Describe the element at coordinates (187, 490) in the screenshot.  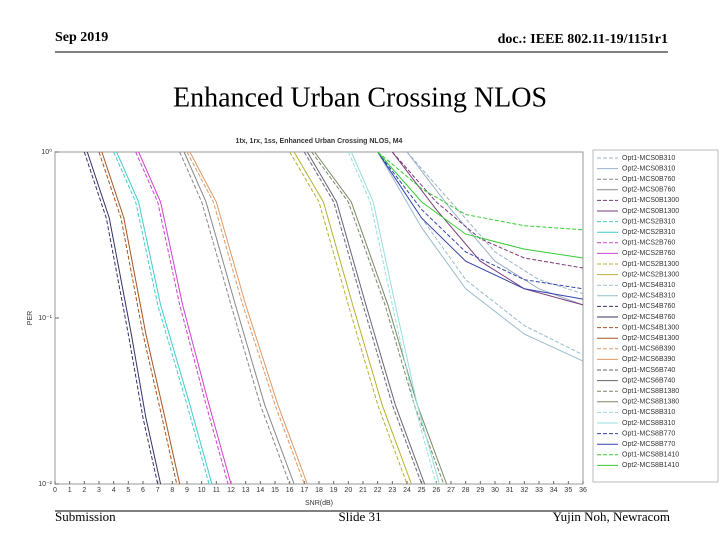
I see `x-tick-label: 9` at that location.